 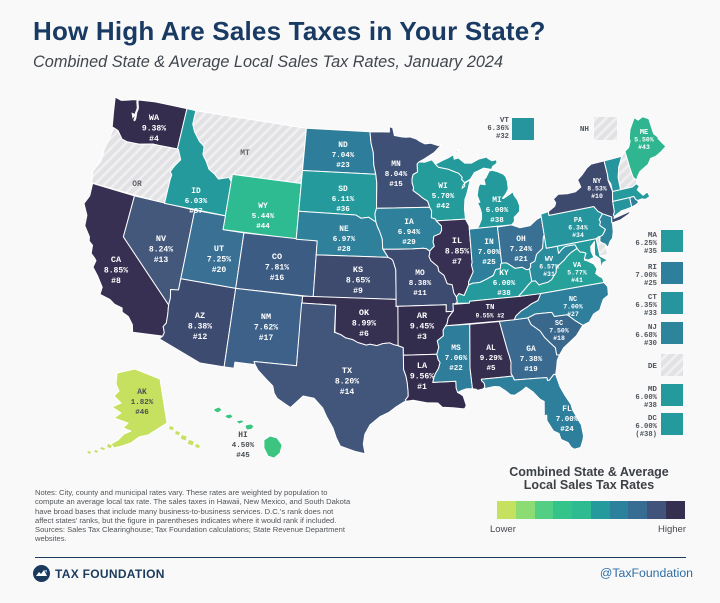 I want to click on svg-text: MT, so click(x=245, y=153).